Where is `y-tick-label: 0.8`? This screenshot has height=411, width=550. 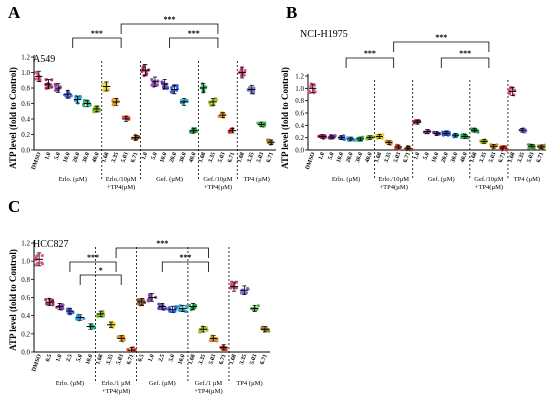
y-tick-label: 0.8 is located at coordinates (25, 280).